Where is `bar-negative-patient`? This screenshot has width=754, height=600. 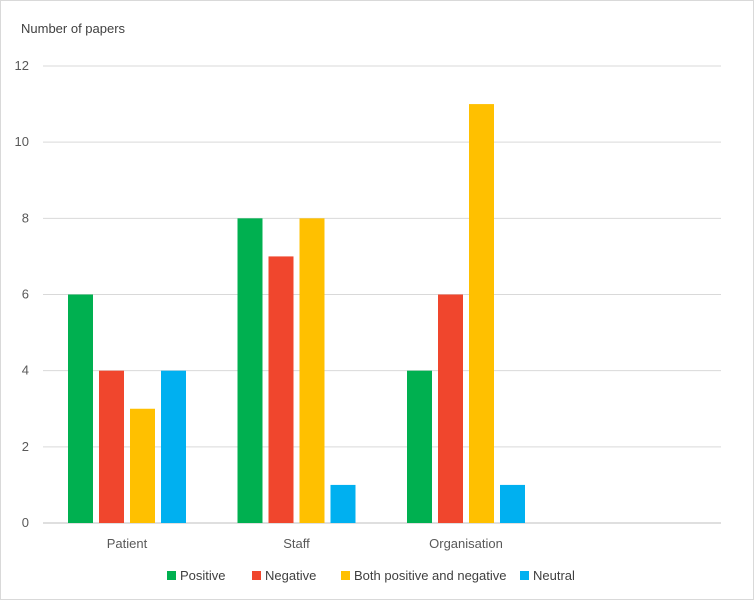
bar-negative-patient is located at coordinates (111, 446).